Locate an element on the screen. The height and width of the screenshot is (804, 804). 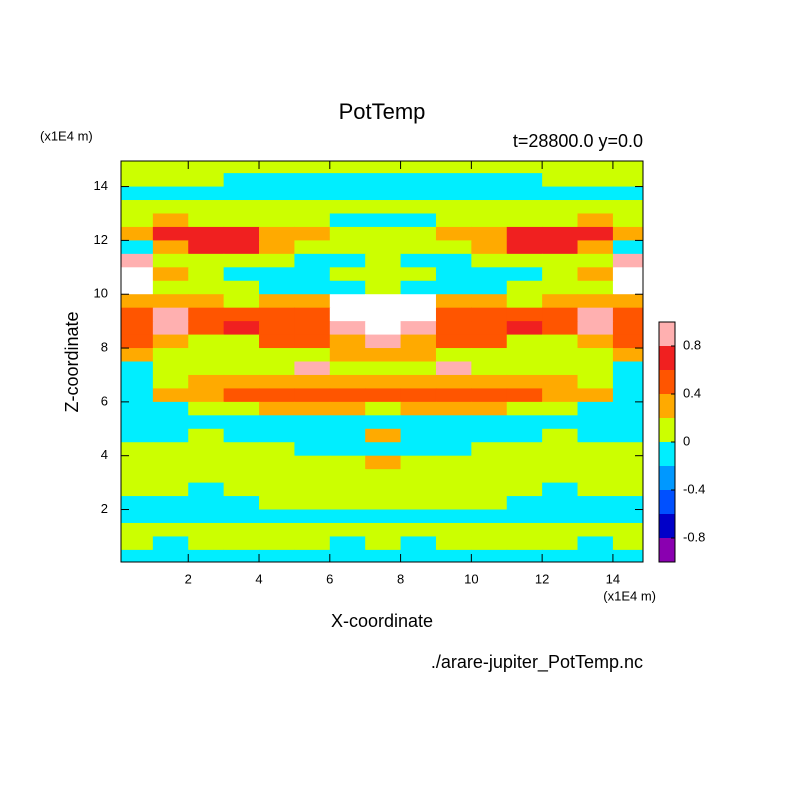
x-tick-label: 14 is located at coordinates (613, 578).